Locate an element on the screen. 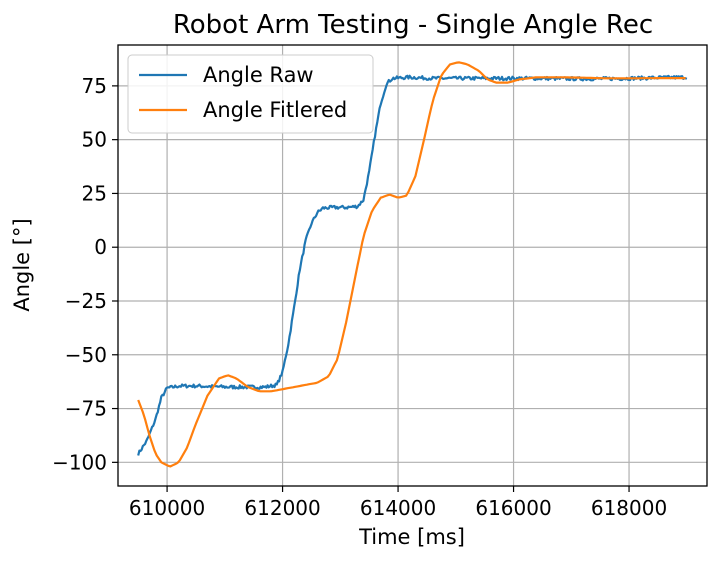 Image resolution: width=721 pixels, height=561 pixels. legend-box is located at coordinates (250, 94).